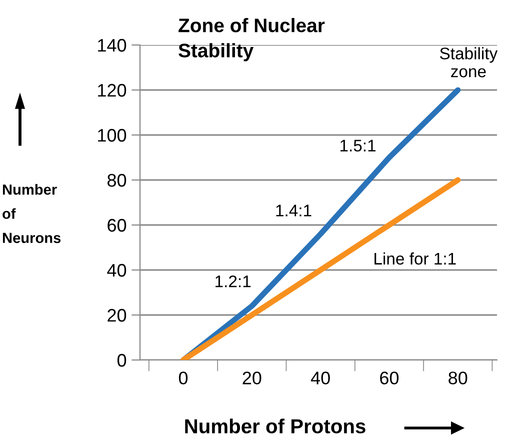 This screenshot has width=514, height=438. What do you see at coordinates (117, 225) in the screenshot?
I see `y-tick-label: 60` at bounding box center [117, 225].